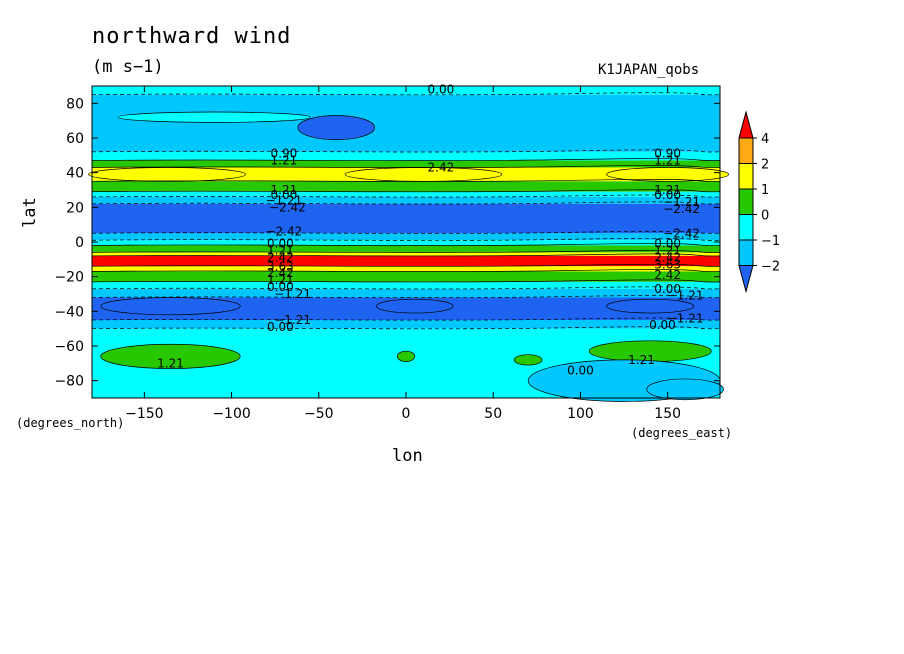 The width and height of the screenshot is (904, 654). Describe the element at coordinates (765, 139) in the screenshot. I see `colorbar-label: 4` at that location.